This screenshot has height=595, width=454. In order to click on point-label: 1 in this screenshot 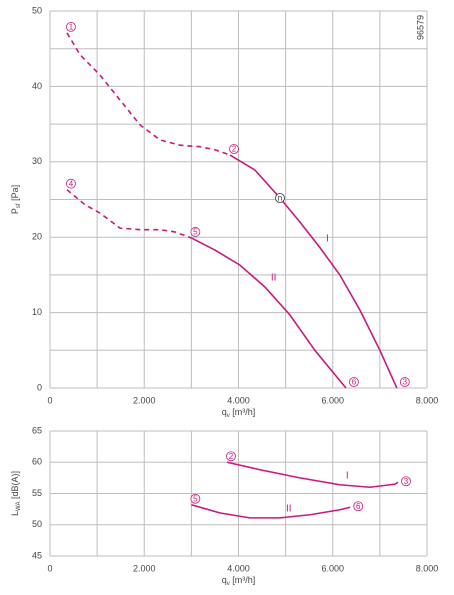, I will do `click(71, 26)`.